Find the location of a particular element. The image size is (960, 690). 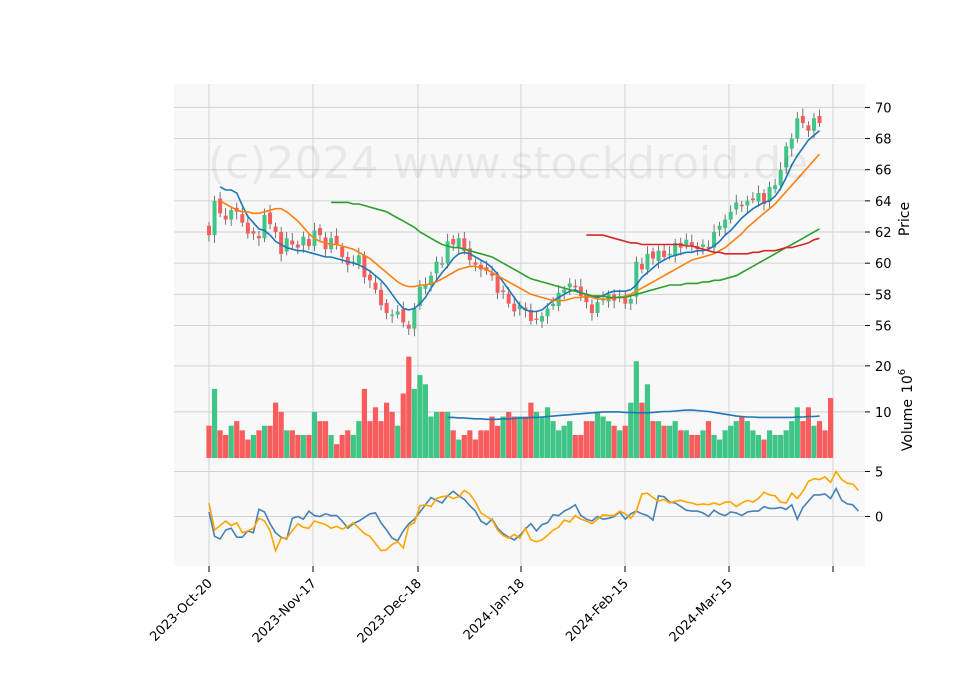

volume-panel: 10 20 is located at coordinates (533, 405).